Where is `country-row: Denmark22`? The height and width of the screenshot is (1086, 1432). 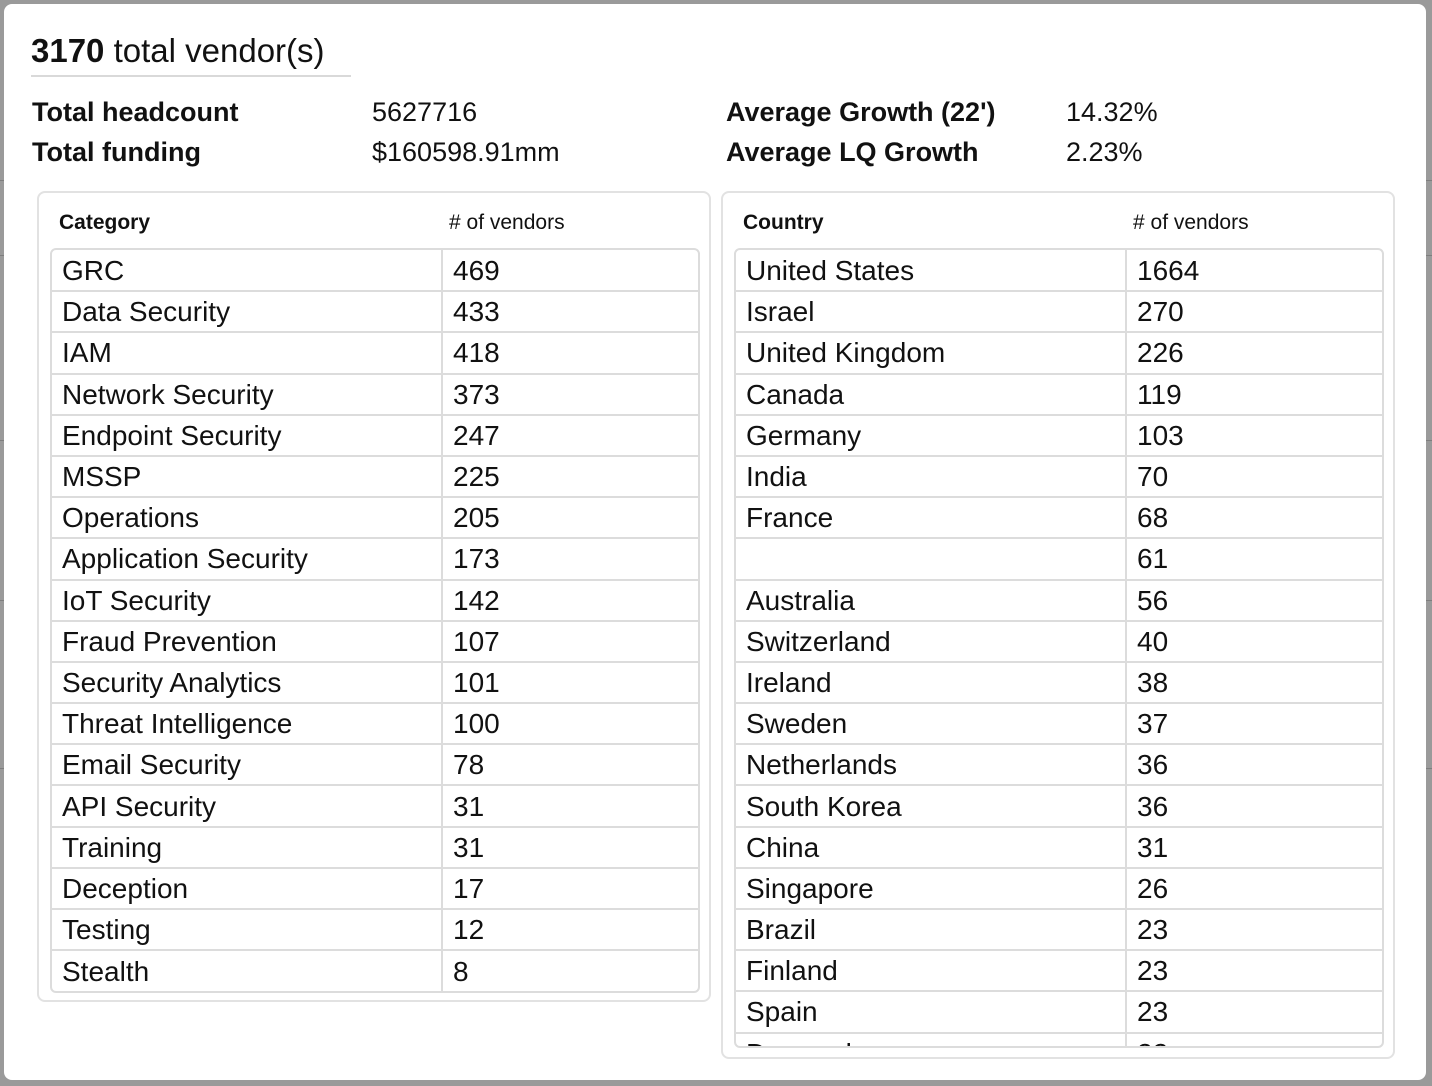 country-row: Denmark22 is located at coordinates (1059, 1039).